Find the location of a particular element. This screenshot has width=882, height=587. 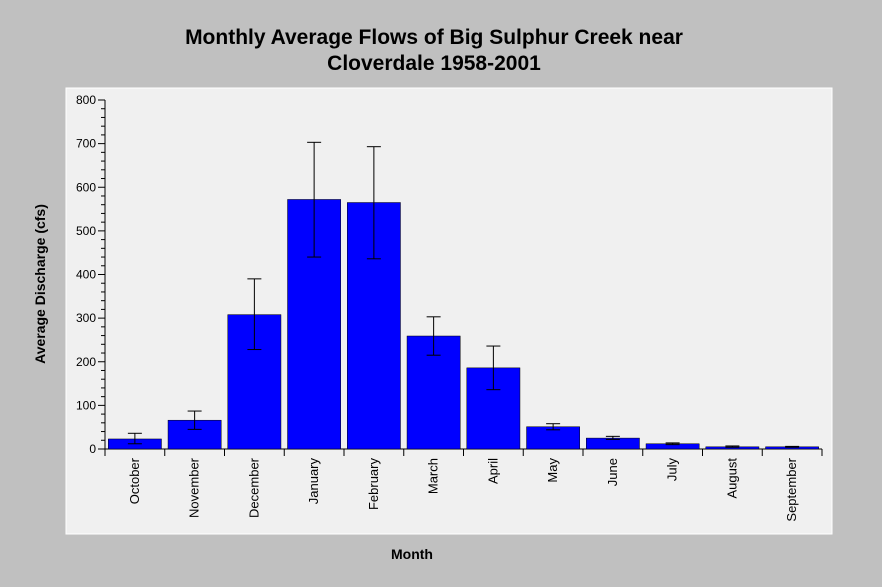

x-tick-label: January is located at coordinates (313, 481).